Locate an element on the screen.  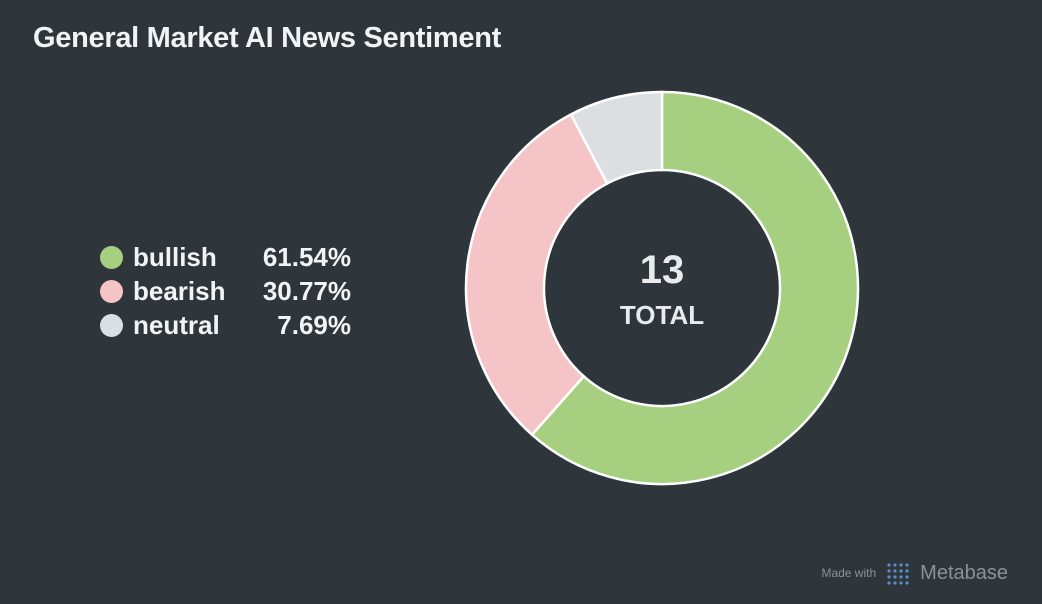
made-with-text: Made with is located at coordinates (849, 573).